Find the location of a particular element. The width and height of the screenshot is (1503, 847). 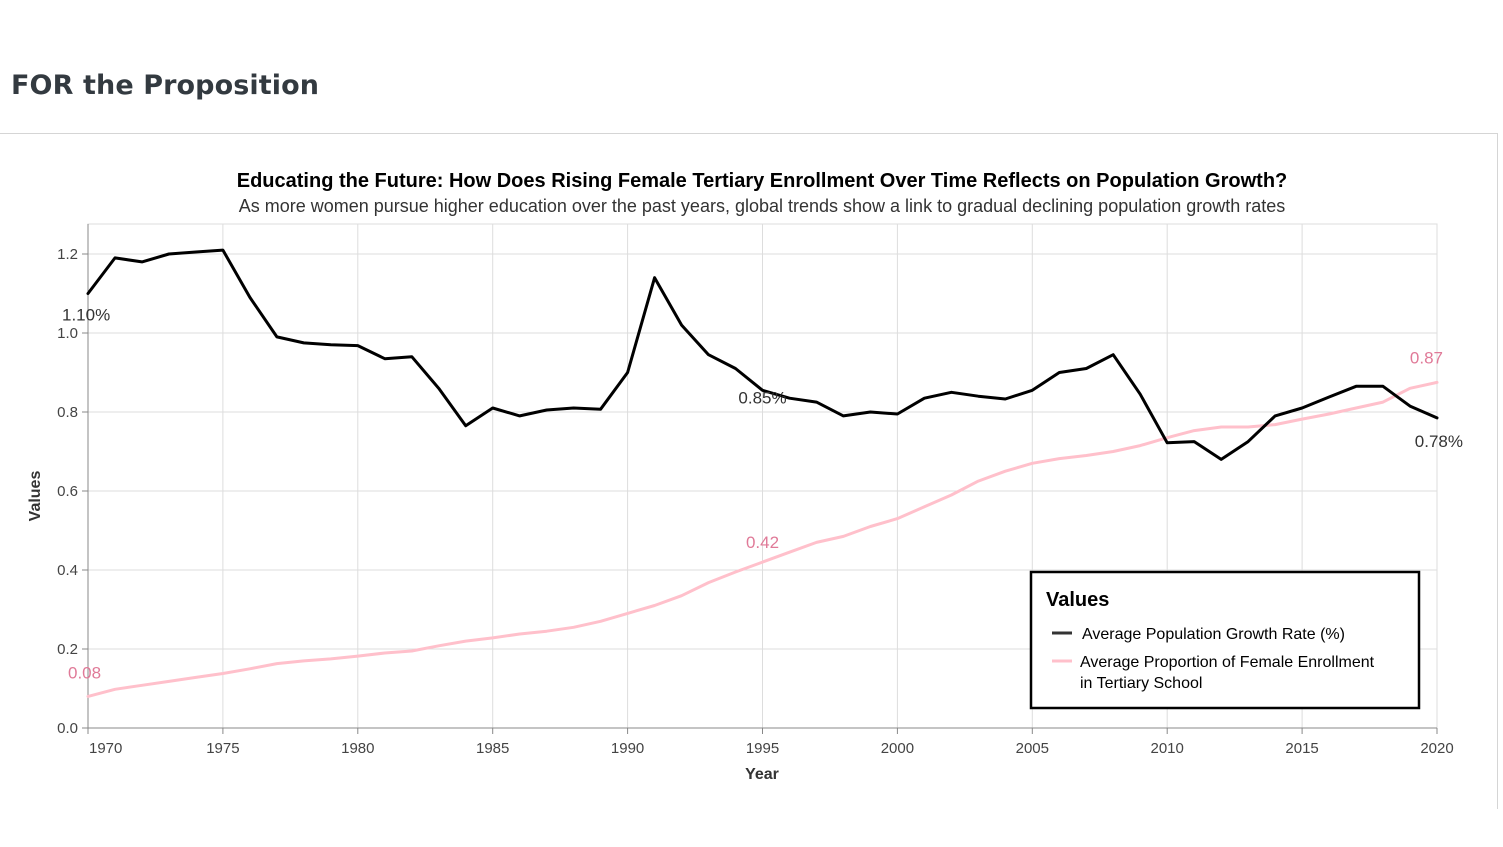

y-tick-label: 0.6 is located at coordinates (67, 491).